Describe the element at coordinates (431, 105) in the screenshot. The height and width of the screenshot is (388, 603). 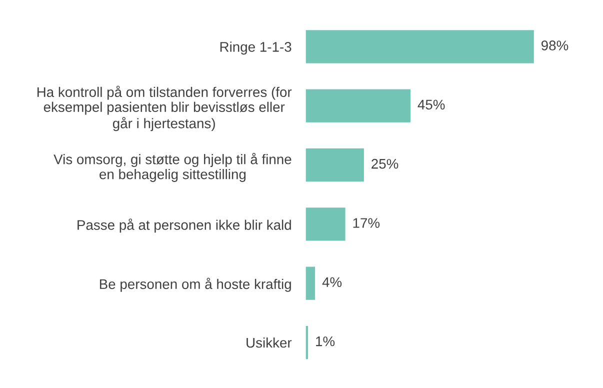
I see `data-label: 45%` at that location.